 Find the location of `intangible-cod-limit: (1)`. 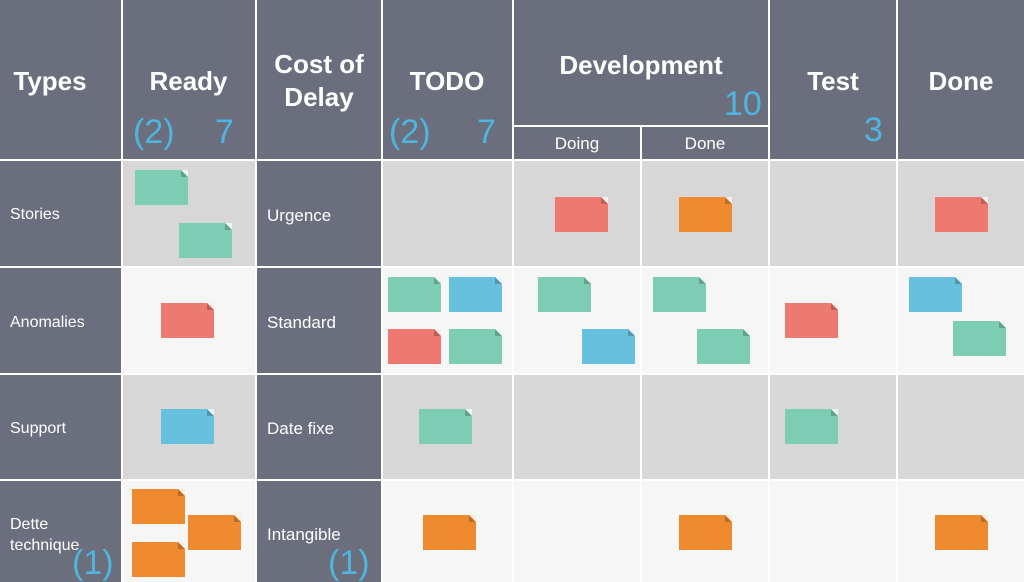

intangible-cod-limit: (1) is located at coordinates (349, 563).